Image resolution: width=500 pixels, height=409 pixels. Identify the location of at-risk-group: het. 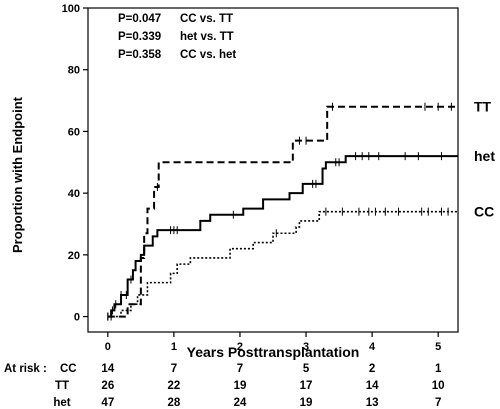
(61, 403).